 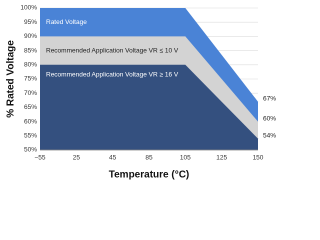 I want to click on series-label: Rated Voltage, so click(x=66, y=22).